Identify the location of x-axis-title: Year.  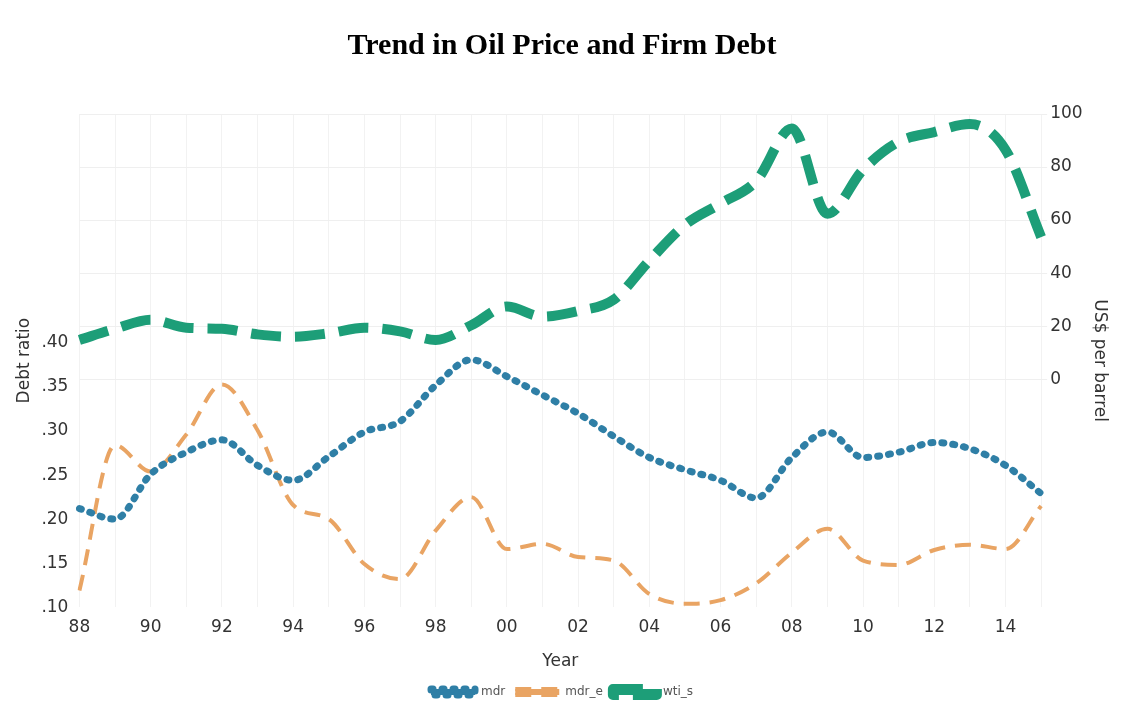
(560, 660).